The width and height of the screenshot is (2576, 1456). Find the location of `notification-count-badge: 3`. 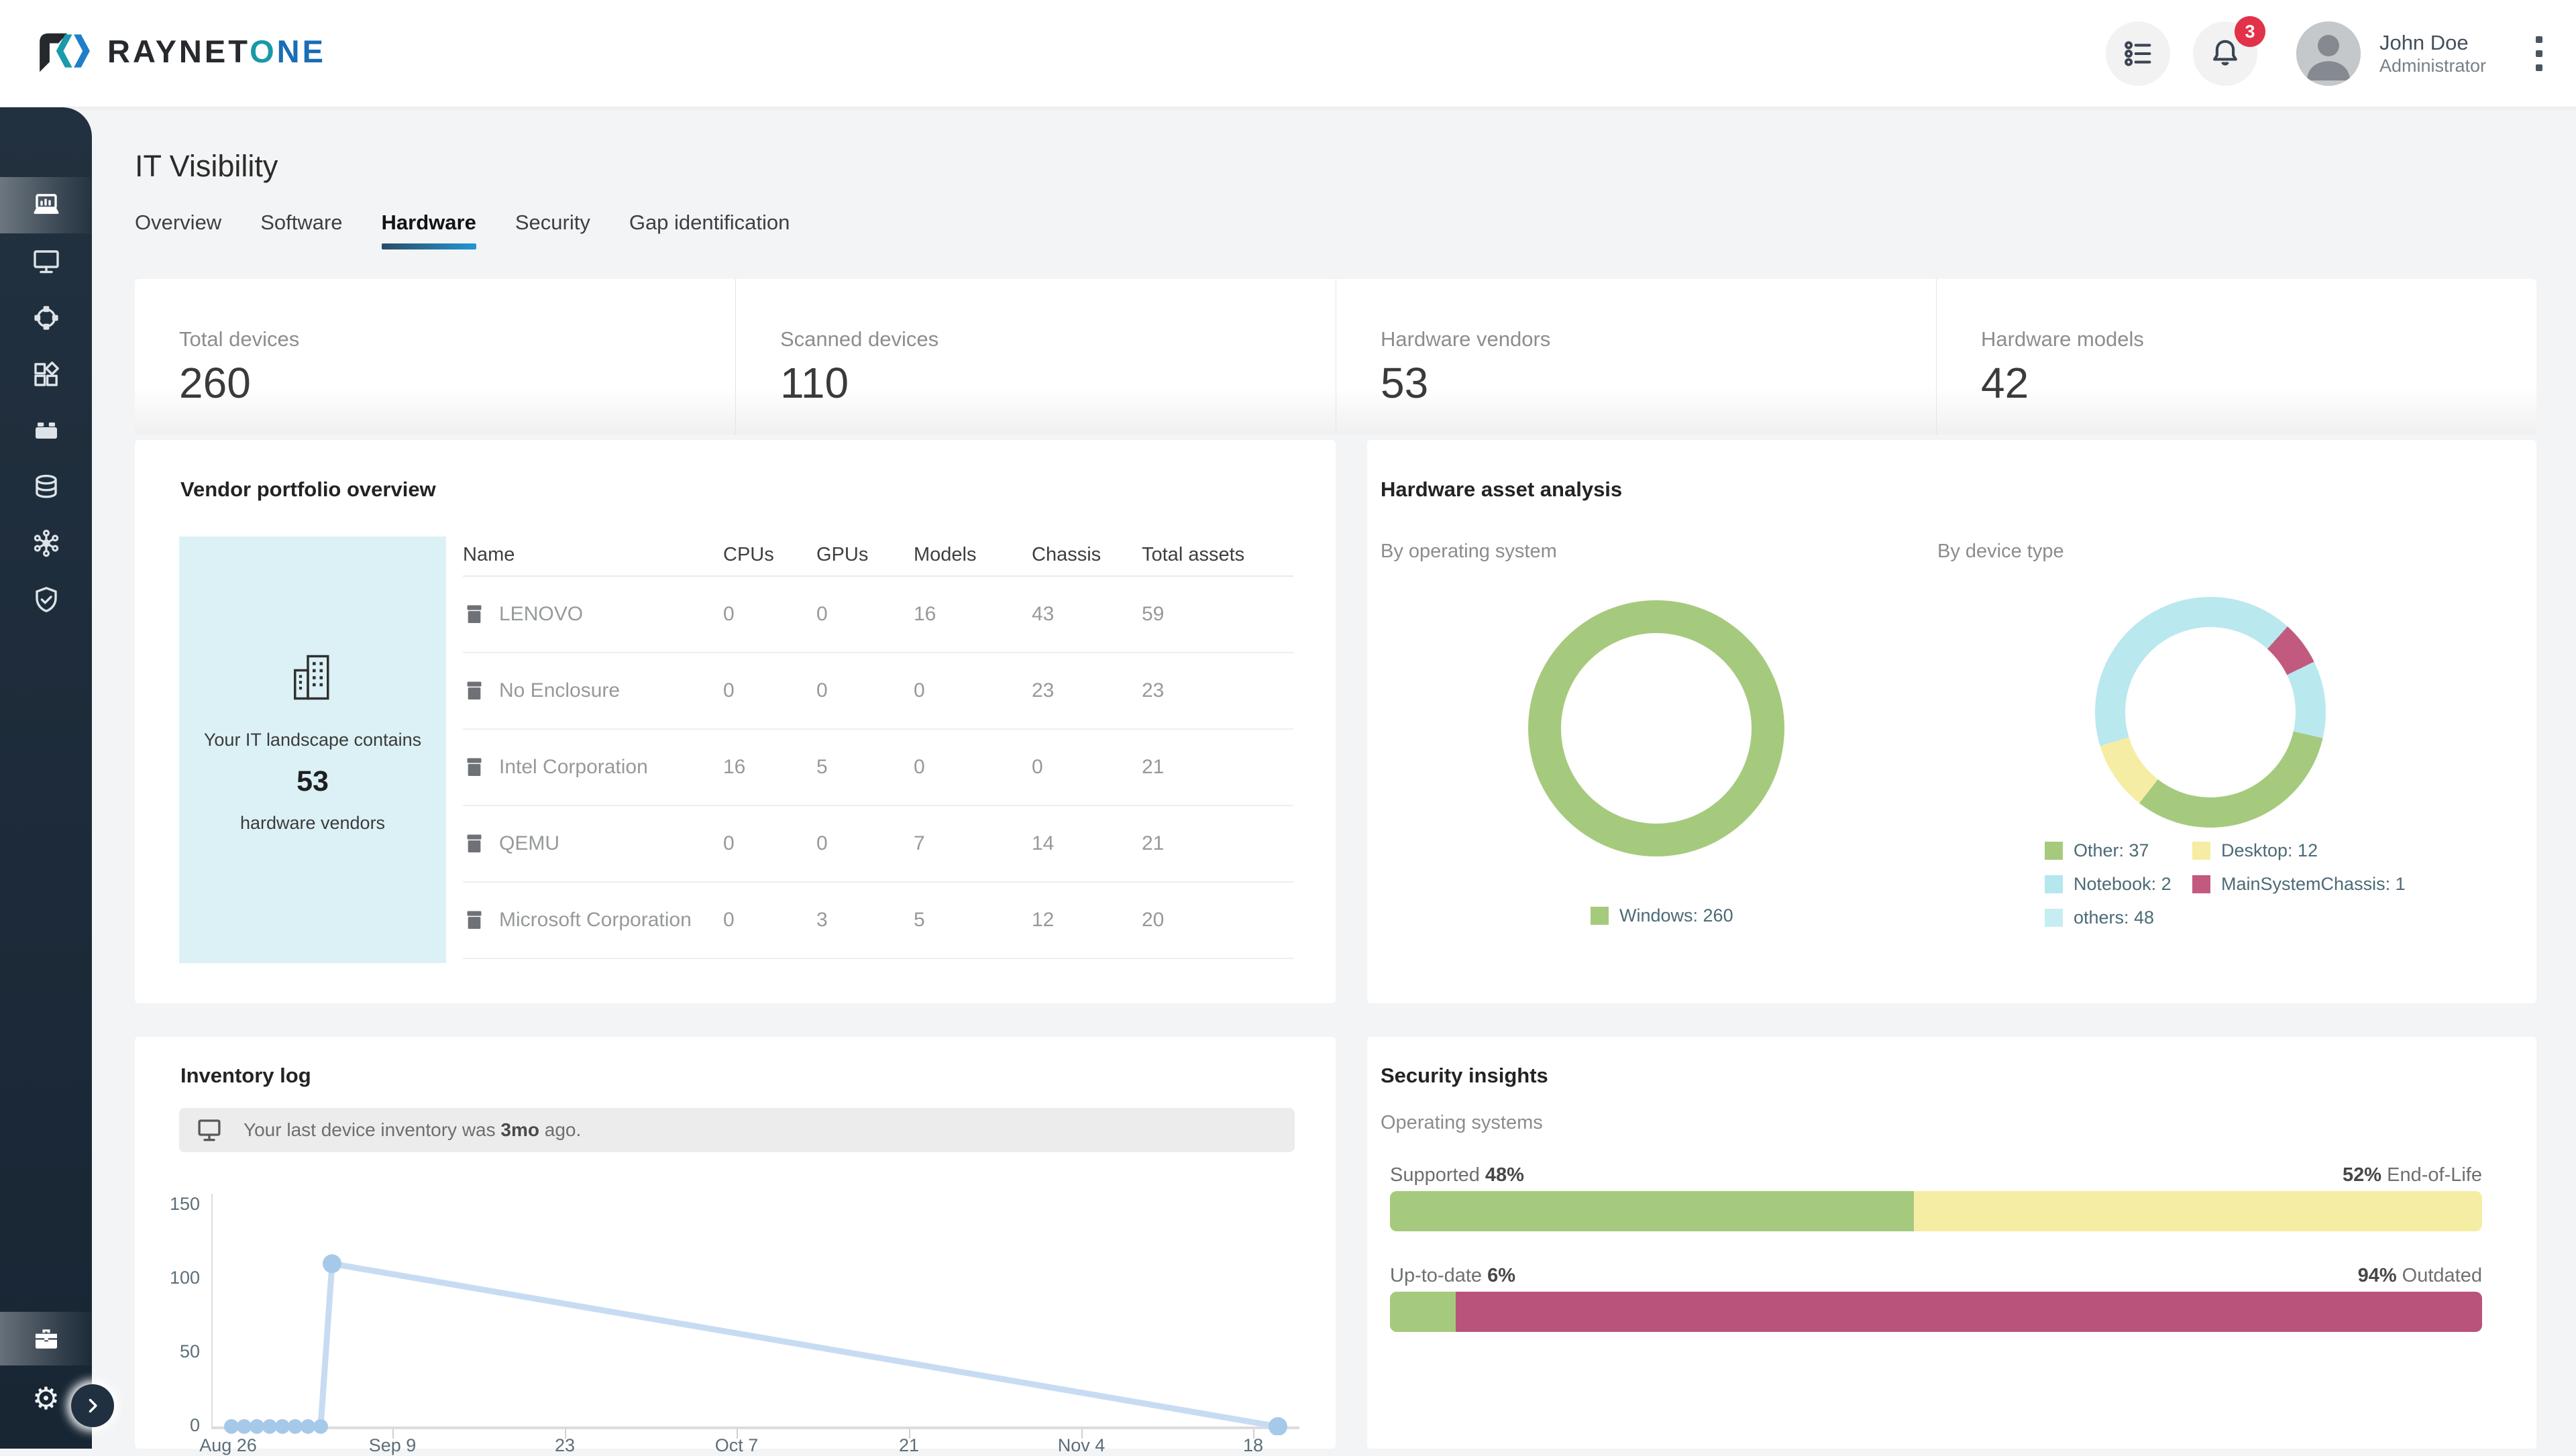

notification-count-badge: 3 is located at coordinates (2249, 31).